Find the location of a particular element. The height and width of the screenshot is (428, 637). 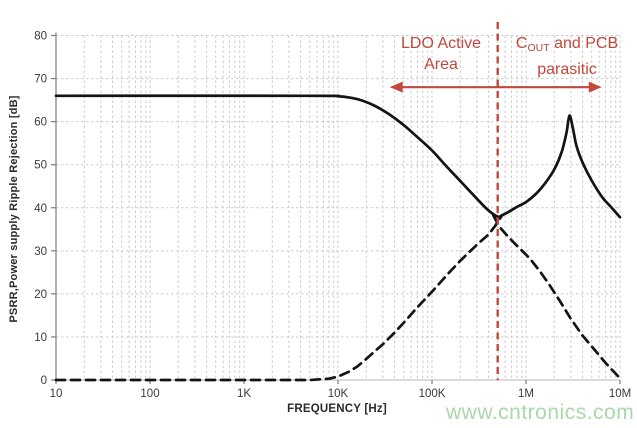

y-tick-label: 30 is located at coordinates (40, 252).